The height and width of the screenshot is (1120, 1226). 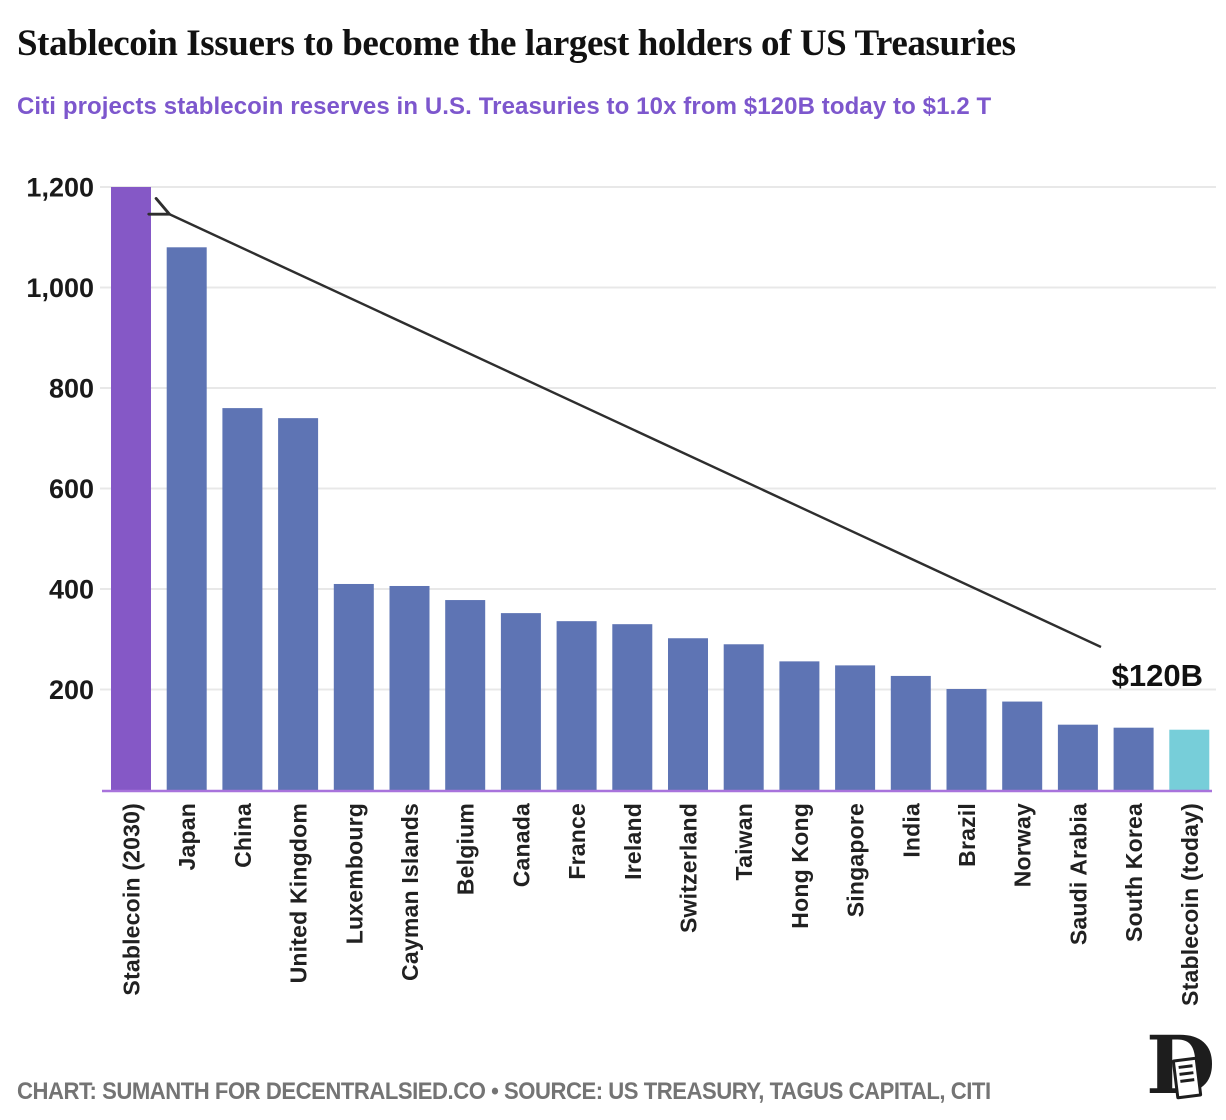 I want to click on bar-france, so click(x=576, y=705).